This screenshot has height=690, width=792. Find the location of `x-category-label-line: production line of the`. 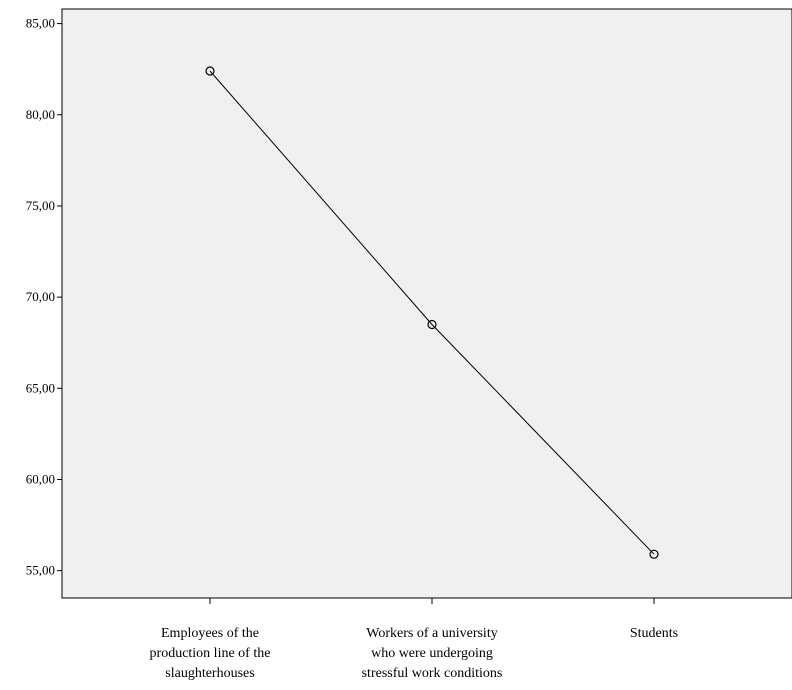

x-category-label-line: production line of the is located at coordinates (210, 653).